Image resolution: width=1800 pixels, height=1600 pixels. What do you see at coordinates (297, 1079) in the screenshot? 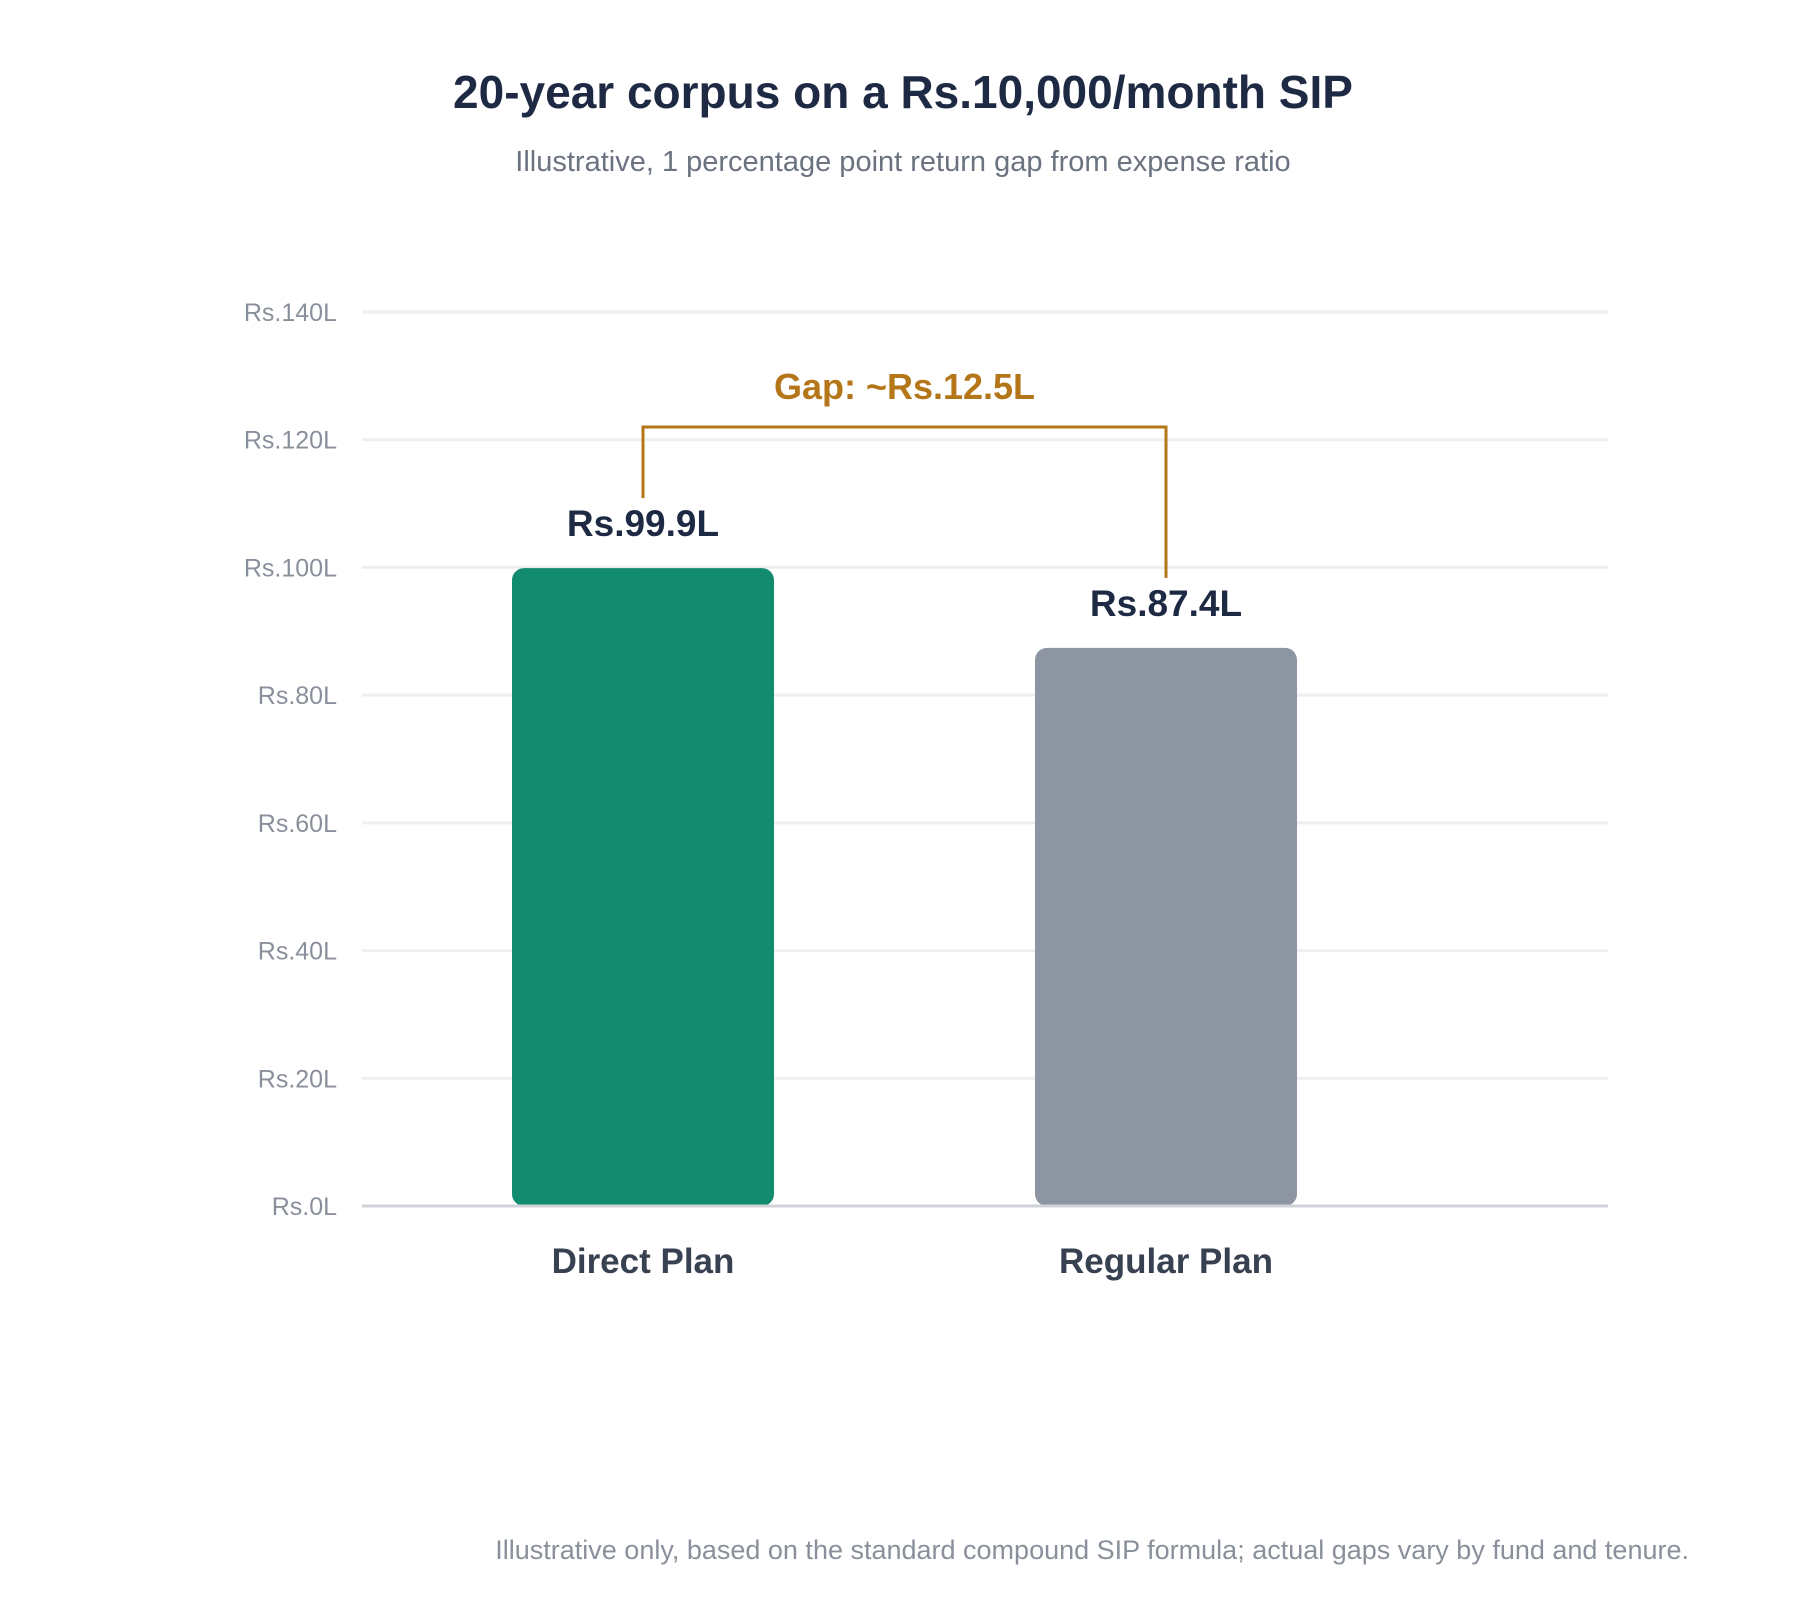
I see `y-tick-label: Rs.20L` at bounding box center [297, 1079].